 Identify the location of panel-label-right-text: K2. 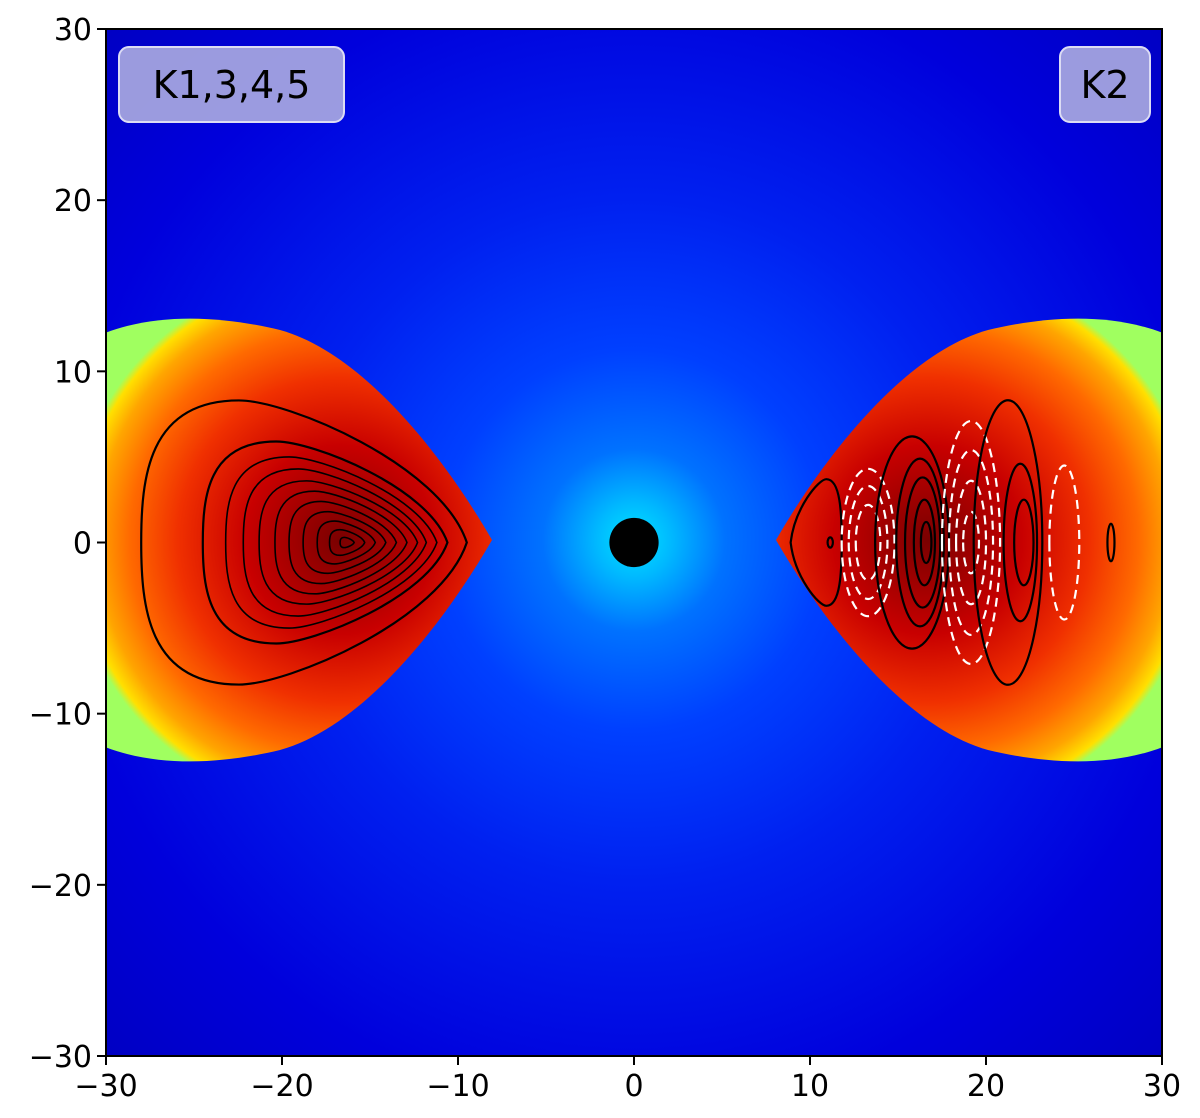
(1104, 85).